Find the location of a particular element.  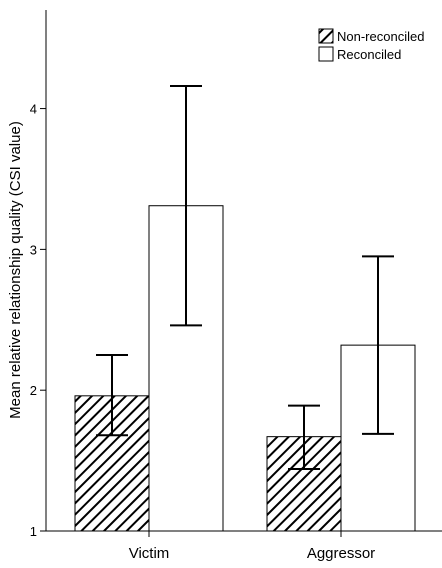

y-tick-label: 1 is located at coordinates (33, 531).